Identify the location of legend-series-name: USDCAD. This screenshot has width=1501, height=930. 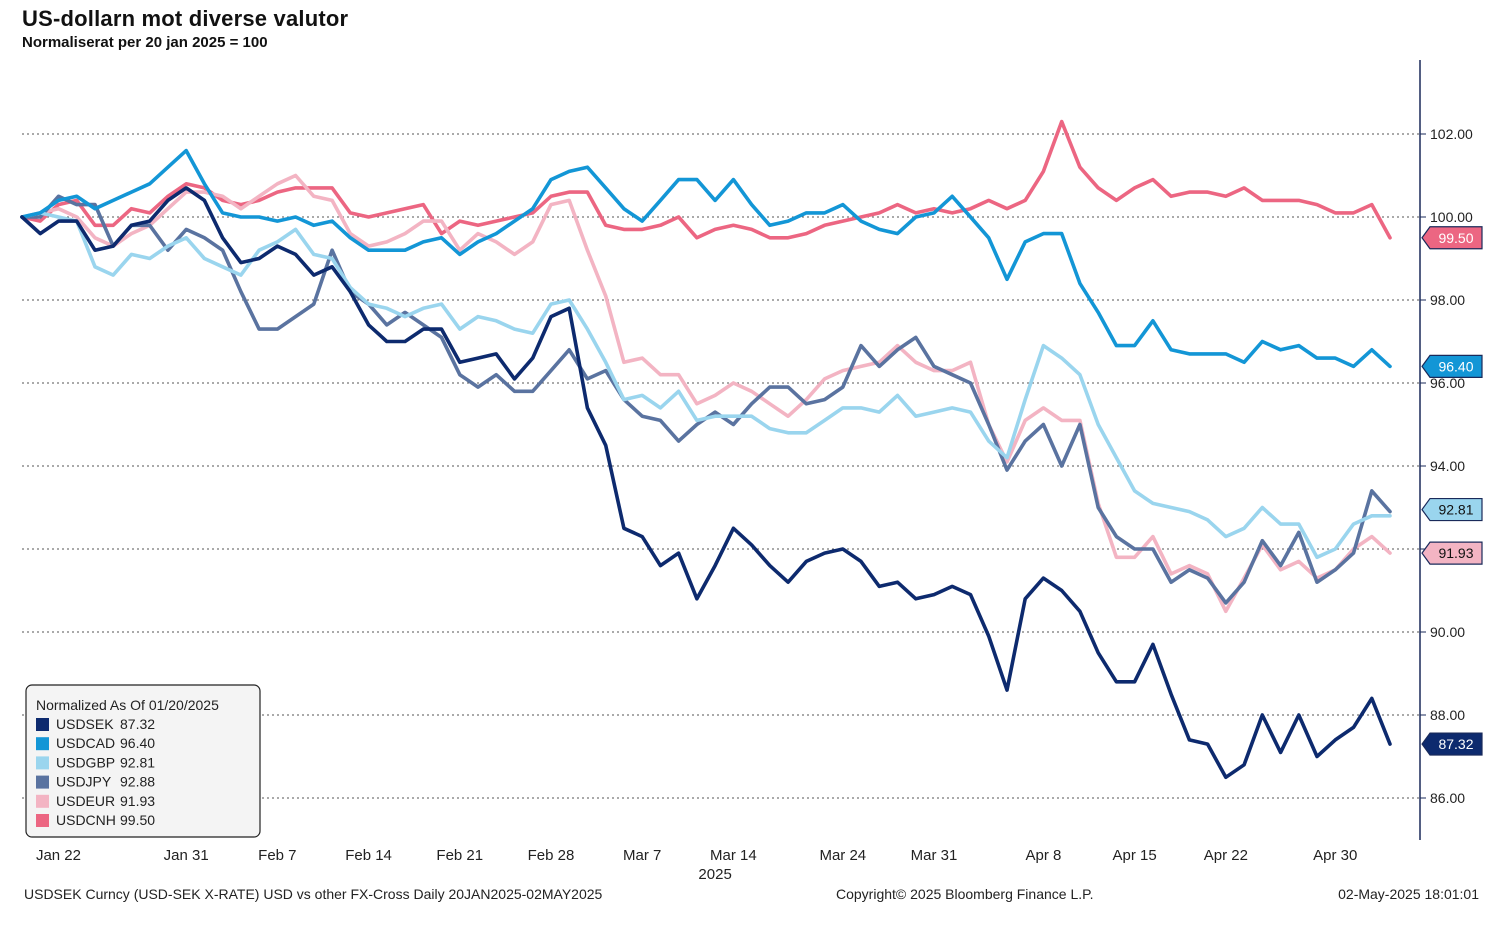
(85, 743).